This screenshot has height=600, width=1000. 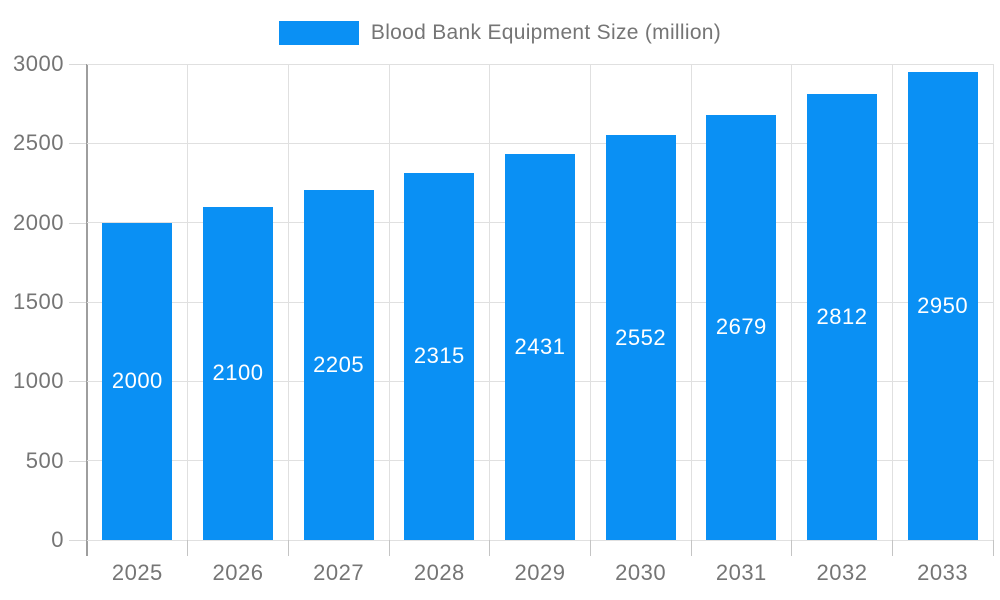 I want to click on x-axis-label-2033: 2033, so click(x=943, y=572).